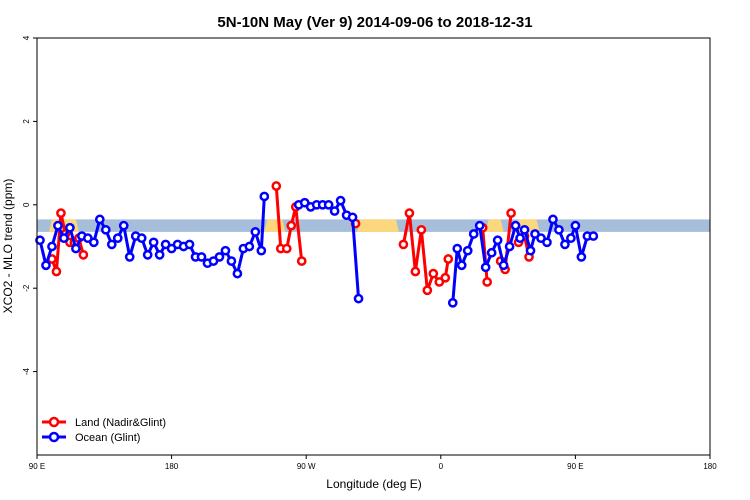  Describe the element at coordinates (26, 121) in the screenshot. I see `y-tick-label: 2` at that location.